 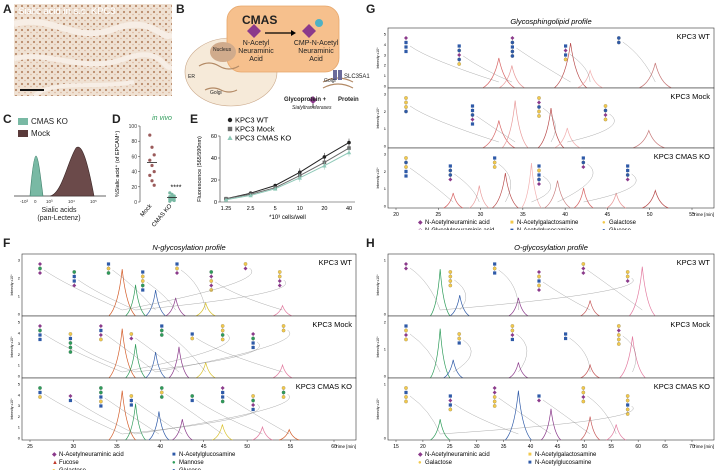 What do you see at coordinates (133, 127) in the screenshot?
I see `d-ytick-label: 100` at bounding box center [133, 127].